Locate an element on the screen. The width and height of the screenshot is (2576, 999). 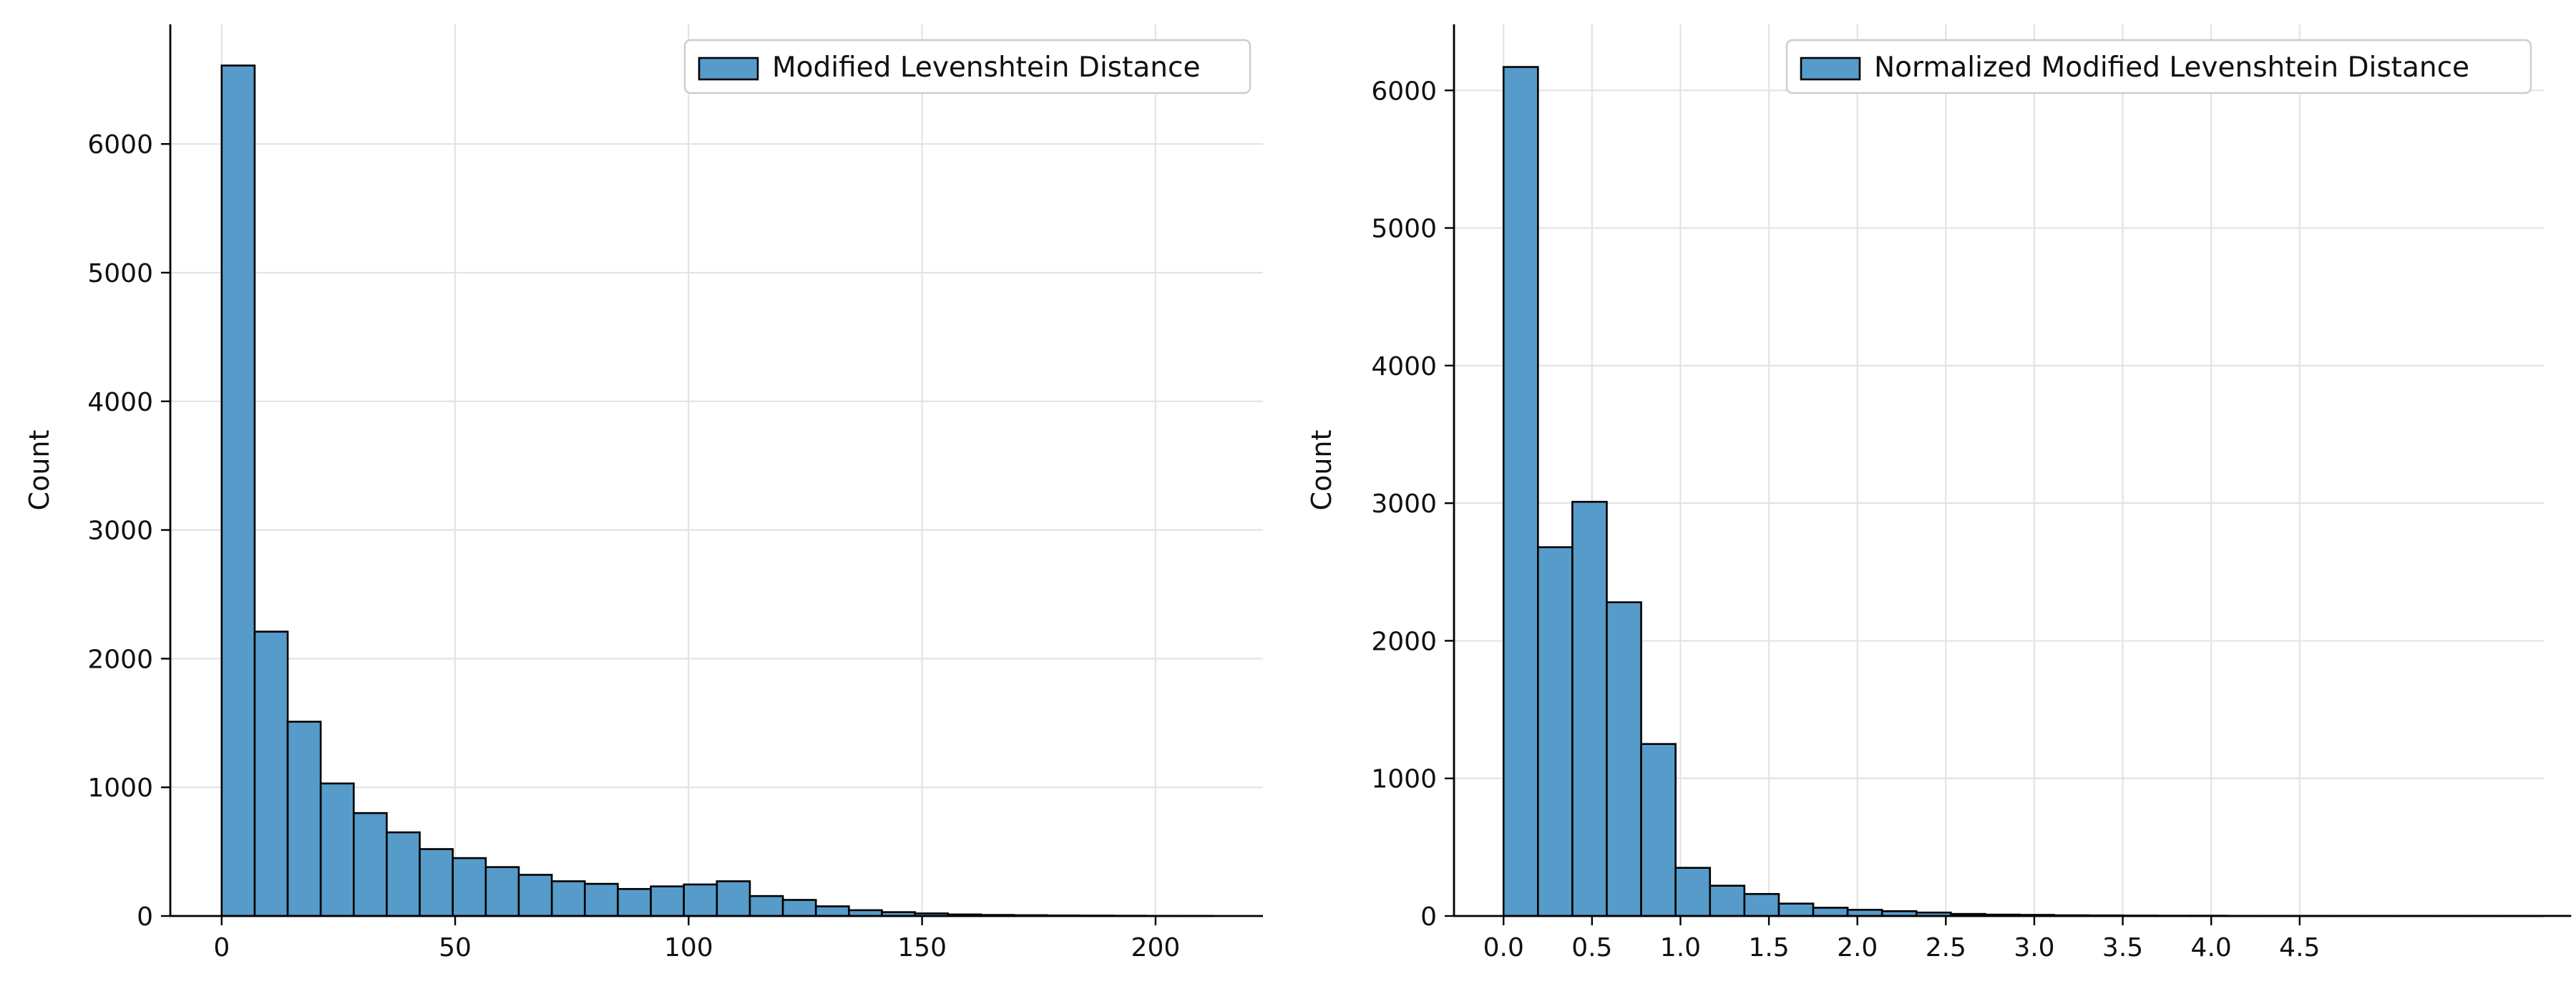
x-tick-label: 150 is located at coordinates (922, 948).